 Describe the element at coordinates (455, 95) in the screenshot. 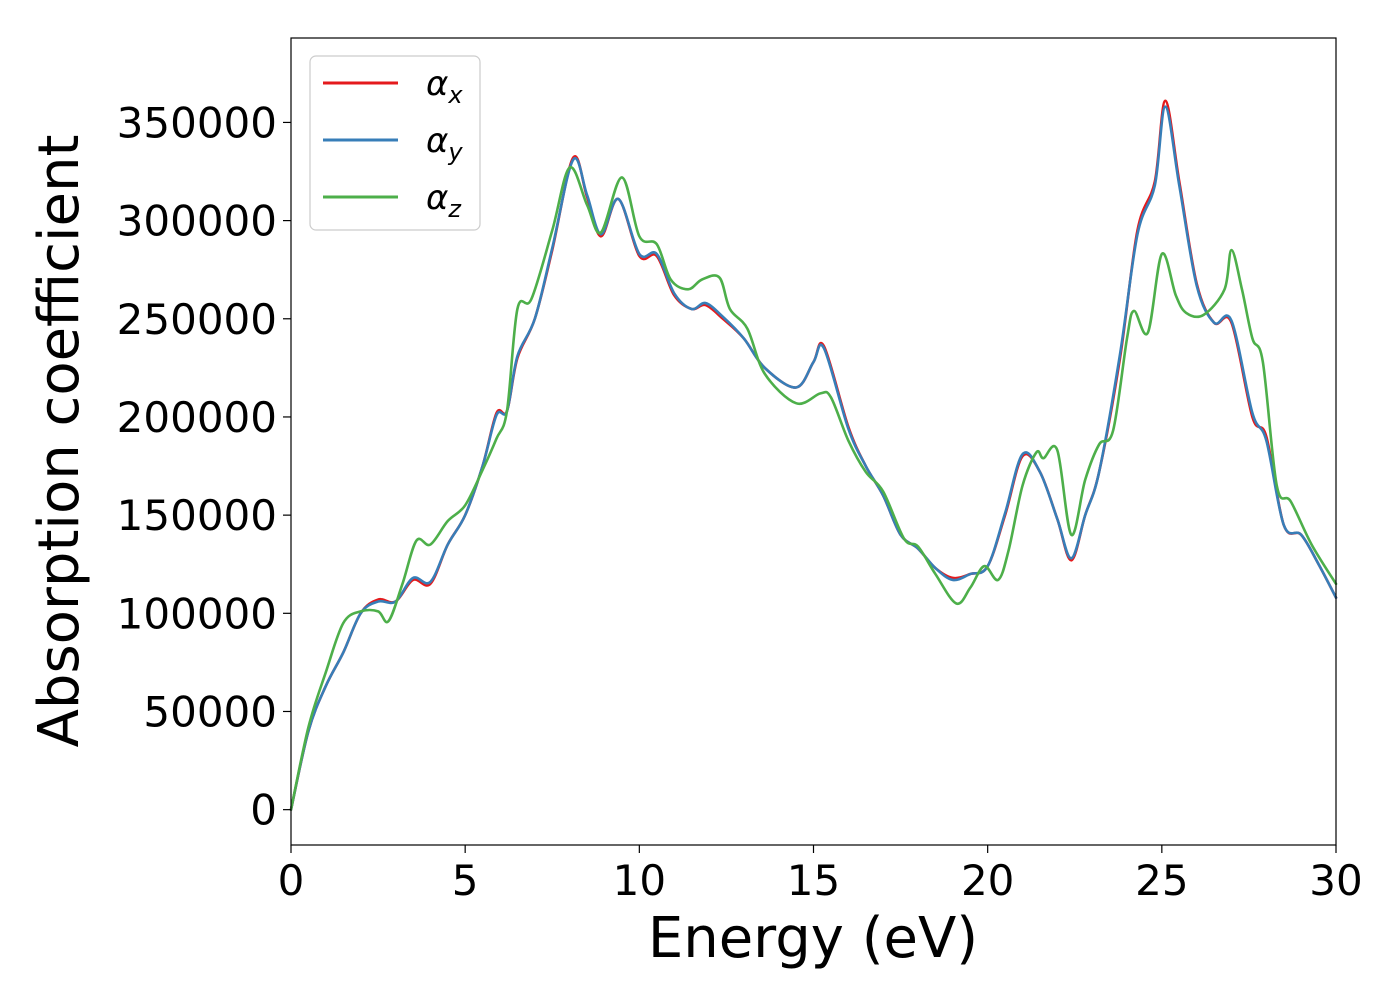

I see `legend-subscript: x` at that location.